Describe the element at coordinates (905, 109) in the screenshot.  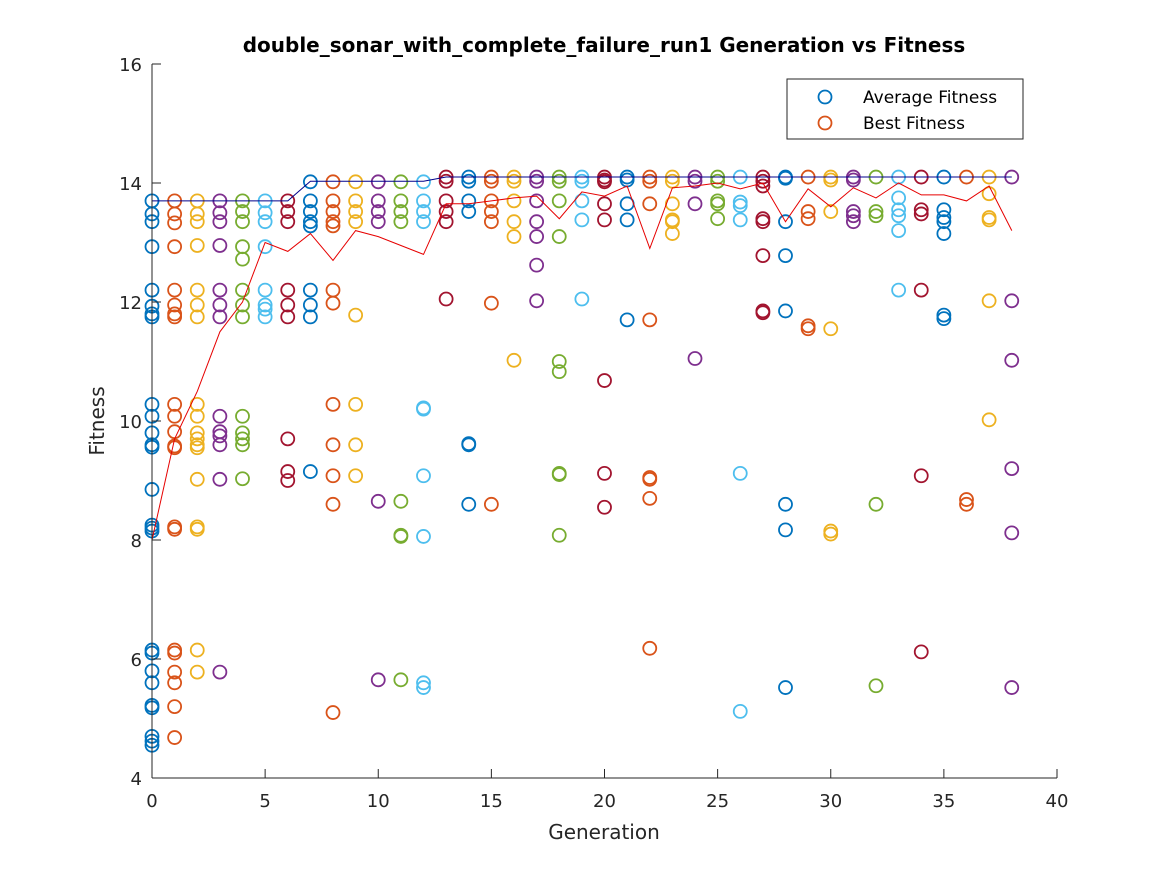
I see `legend: Average Fitness Best Fitness` at that location.